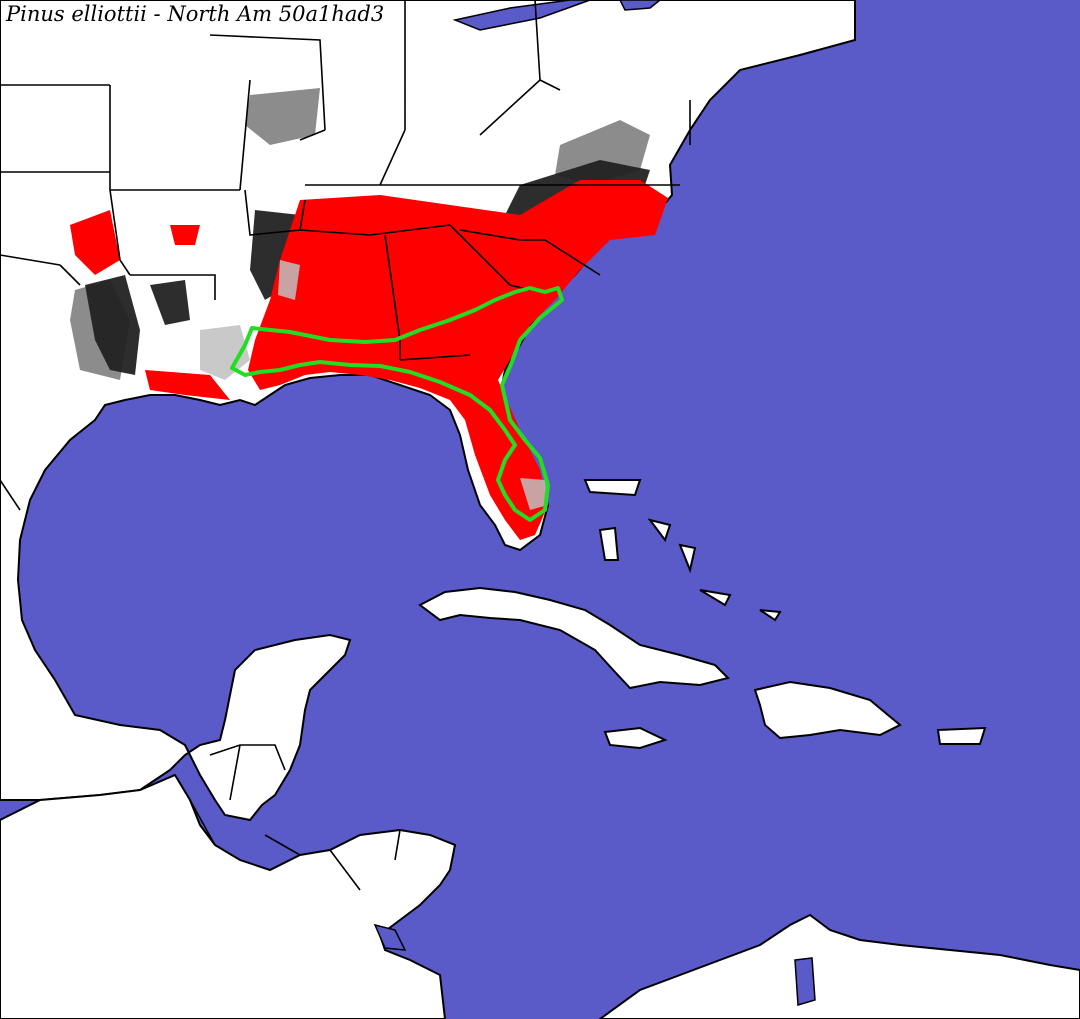 The height and width of the screenshot is (1019, 1080). What do you see at coordinates (640, 5) in the screenshot?
I see `lake-ontario` at bounding box center [640, 5].